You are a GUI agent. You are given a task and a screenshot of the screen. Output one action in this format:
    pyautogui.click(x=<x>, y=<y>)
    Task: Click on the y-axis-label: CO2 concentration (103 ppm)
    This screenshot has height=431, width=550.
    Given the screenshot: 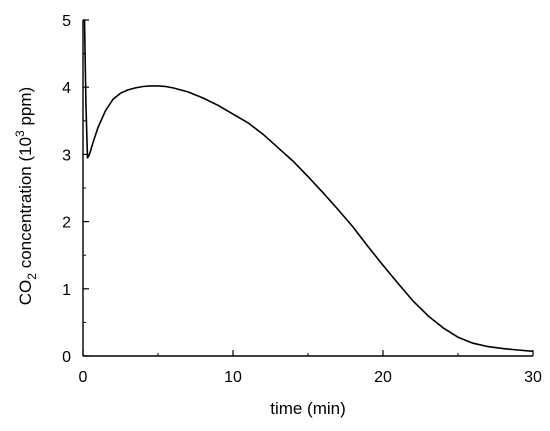 What is the action you would take?
    pyautogui.click(x=26, y=196)
    